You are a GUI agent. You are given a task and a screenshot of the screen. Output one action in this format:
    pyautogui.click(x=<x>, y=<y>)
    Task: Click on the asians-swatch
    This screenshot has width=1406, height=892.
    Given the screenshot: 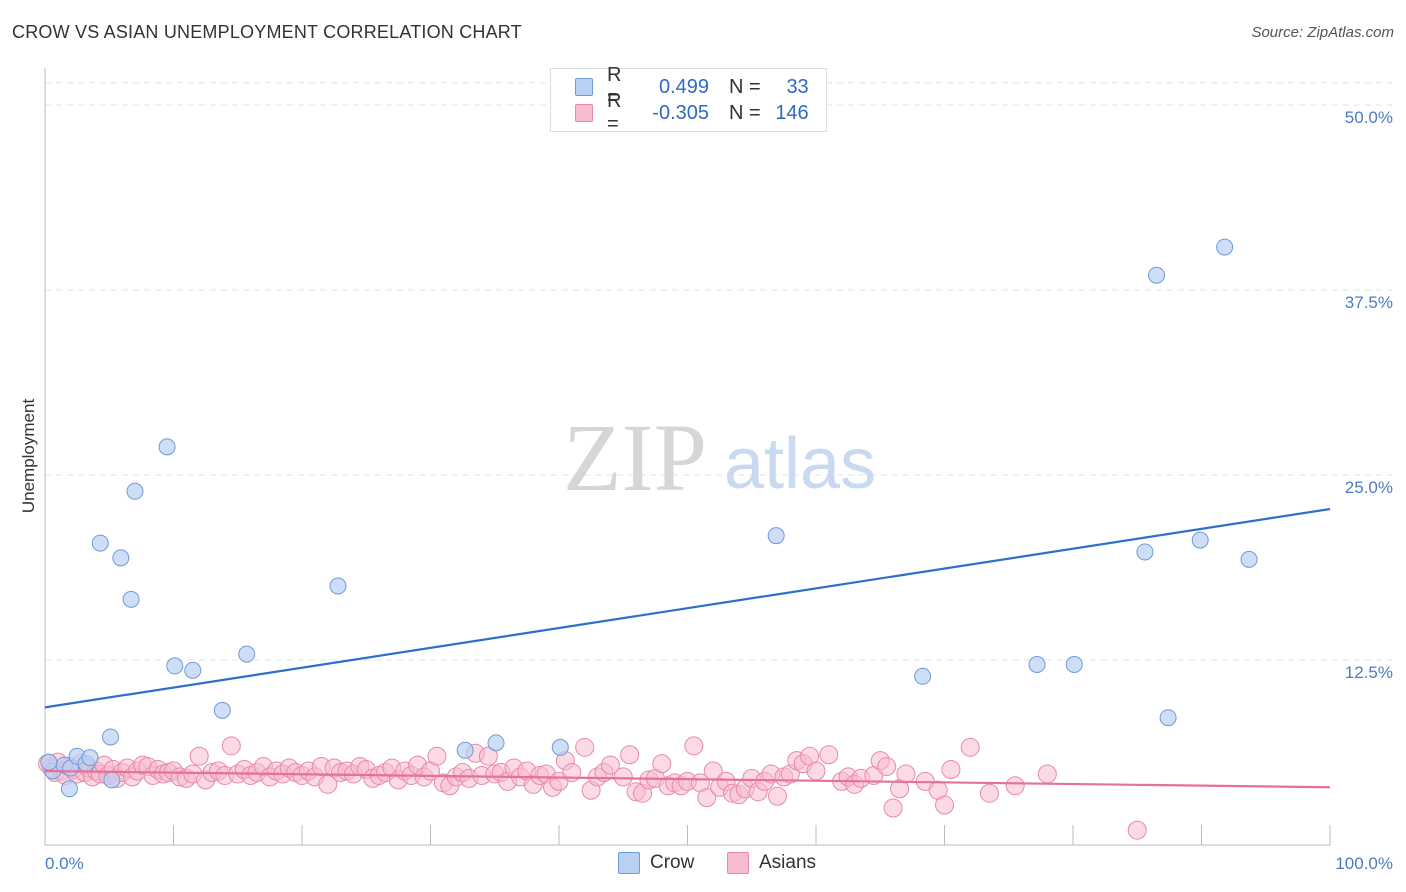 What is the action you would take?
    pyautogui.click(x=584, y=113)
    